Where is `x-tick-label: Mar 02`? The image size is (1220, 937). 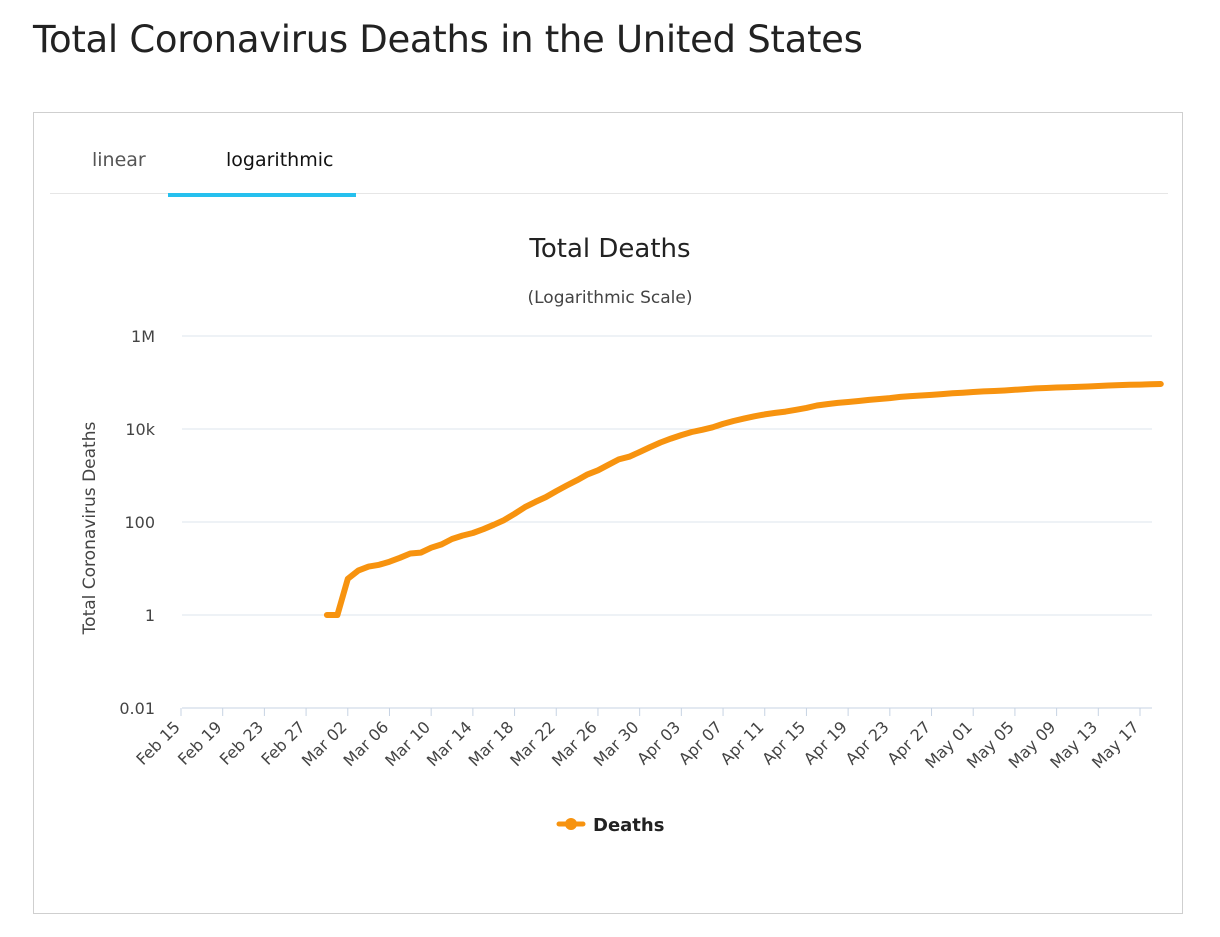
x-tick-label: Mar 02 is located at coordinates (324, 743).